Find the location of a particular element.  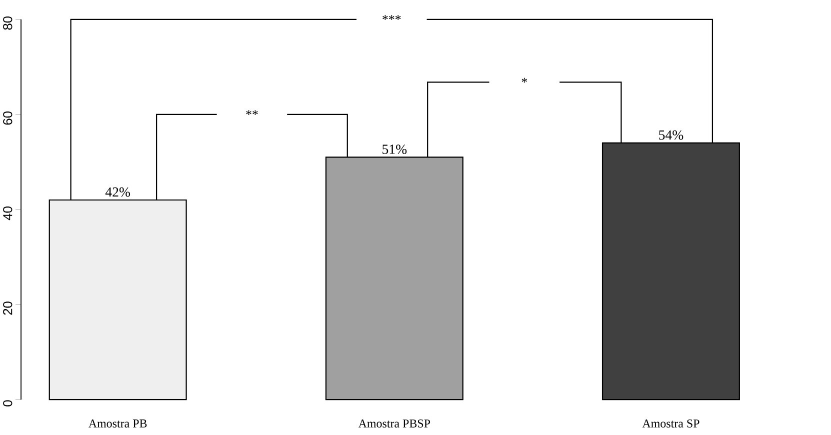

data-label: 51% is located at coordinates (394, 149).